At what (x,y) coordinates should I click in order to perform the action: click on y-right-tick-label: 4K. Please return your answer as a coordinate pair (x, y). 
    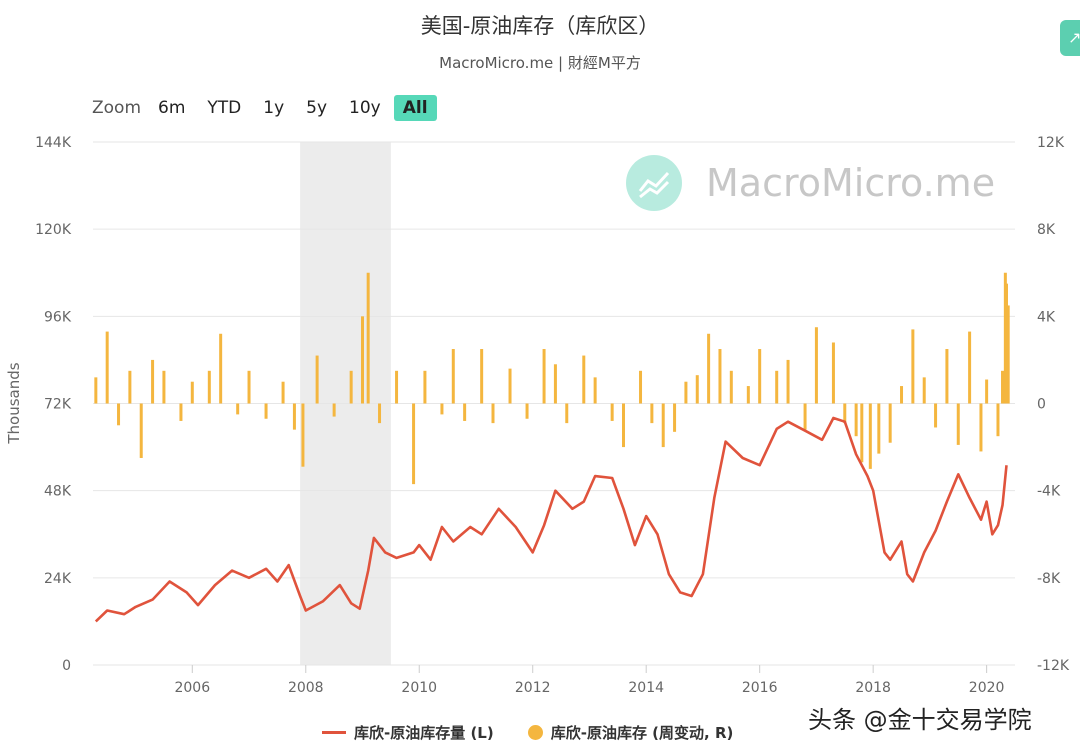
    Looking at the image, I should click on (1046, 317).